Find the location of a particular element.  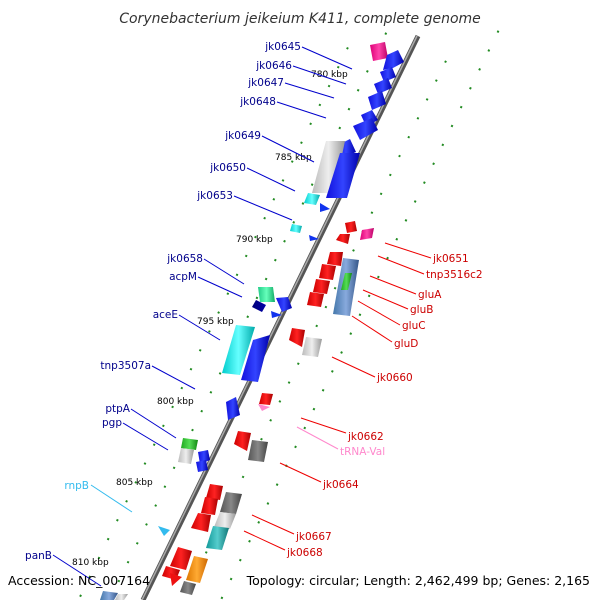

gene-label-gluA: gluA is located at coordinates (430, 295).